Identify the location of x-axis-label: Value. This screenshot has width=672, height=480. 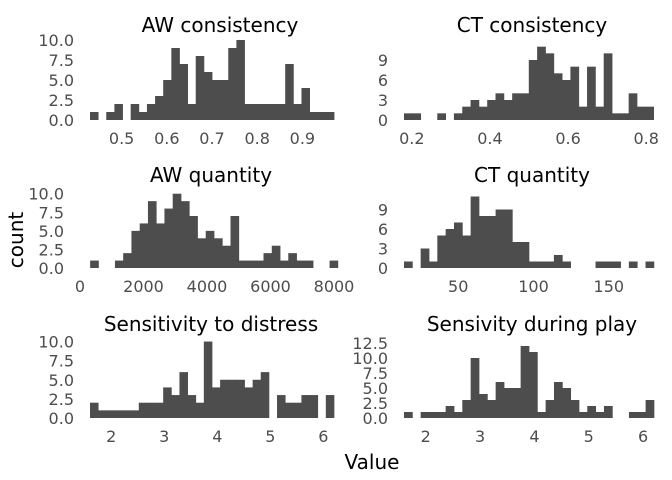
(372, 462).